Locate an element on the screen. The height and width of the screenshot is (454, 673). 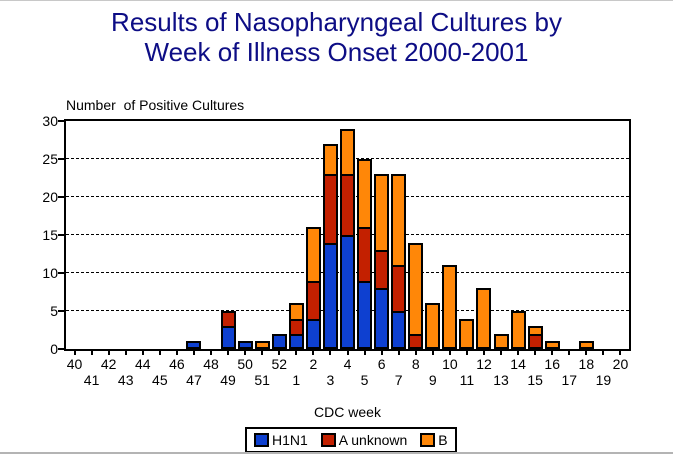
x-tick-label: 41 is located at coordinates (91, 380).